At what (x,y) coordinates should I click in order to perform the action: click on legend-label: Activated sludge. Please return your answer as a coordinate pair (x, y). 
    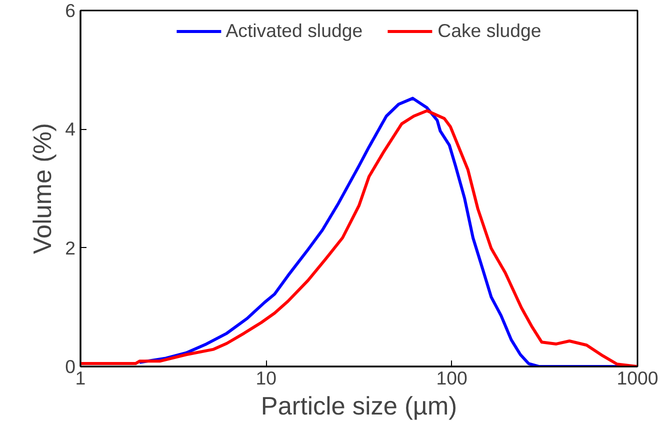
    Looking at the image, I should click on (294, 31).